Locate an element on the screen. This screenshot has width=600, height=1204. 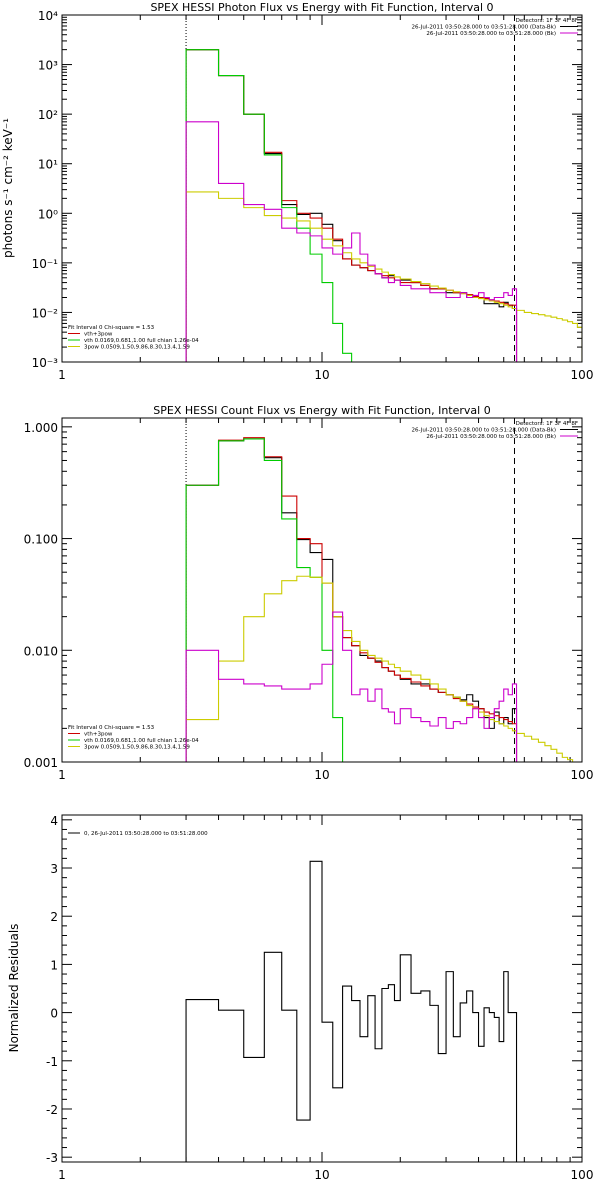
y-tick-label: 1 is located at coordinates (54, 965).